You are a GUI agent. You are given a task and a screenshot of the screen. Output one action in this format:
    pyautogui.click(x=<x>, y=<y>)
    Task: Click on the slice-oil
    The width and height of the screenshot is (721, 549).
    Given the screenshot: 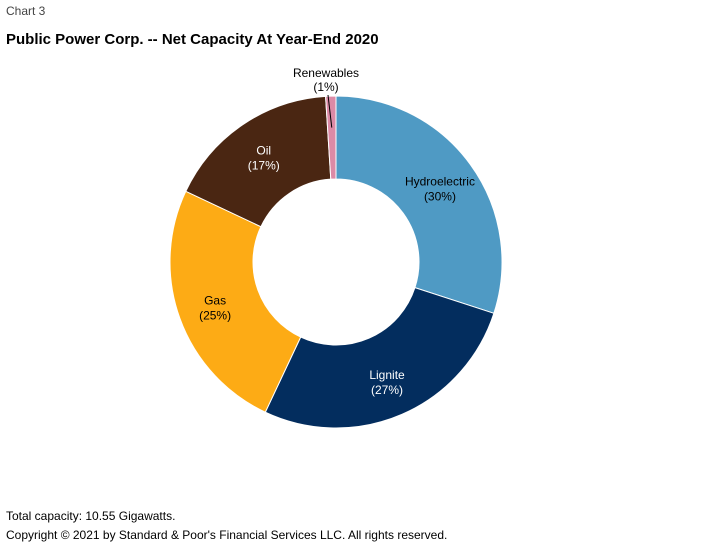 What is the action you would take?
    pyautogui.click(x=258, y=161)
    